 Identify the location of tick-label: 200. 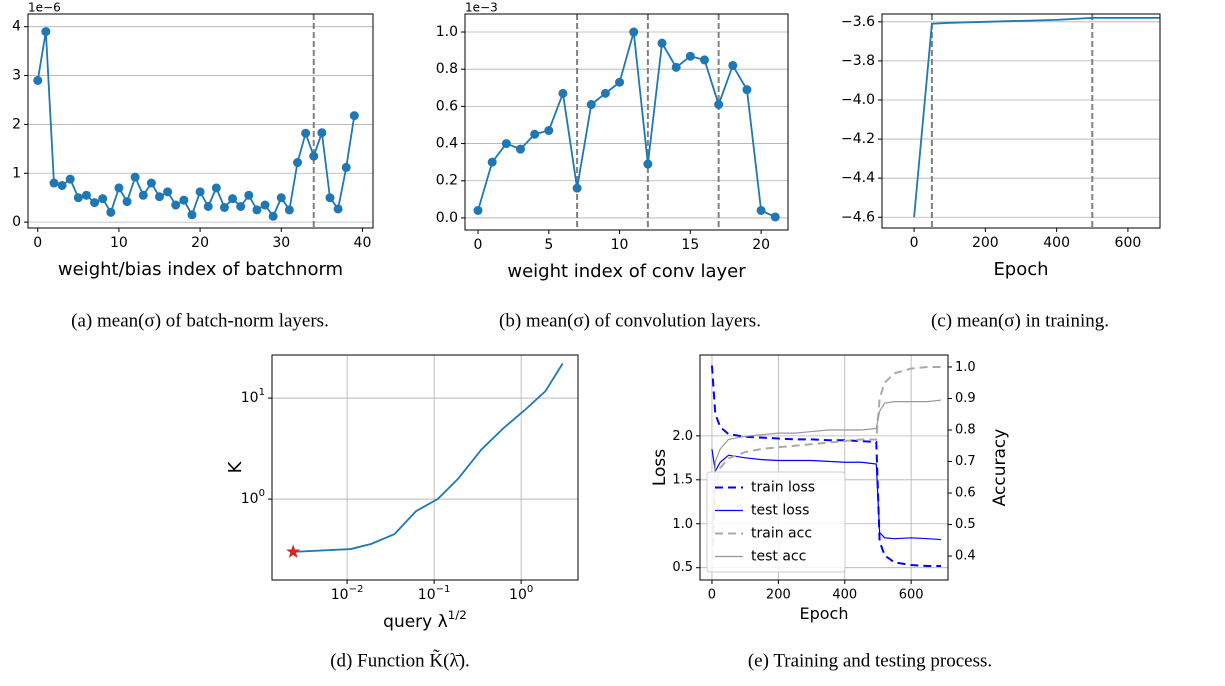
(778, 595).